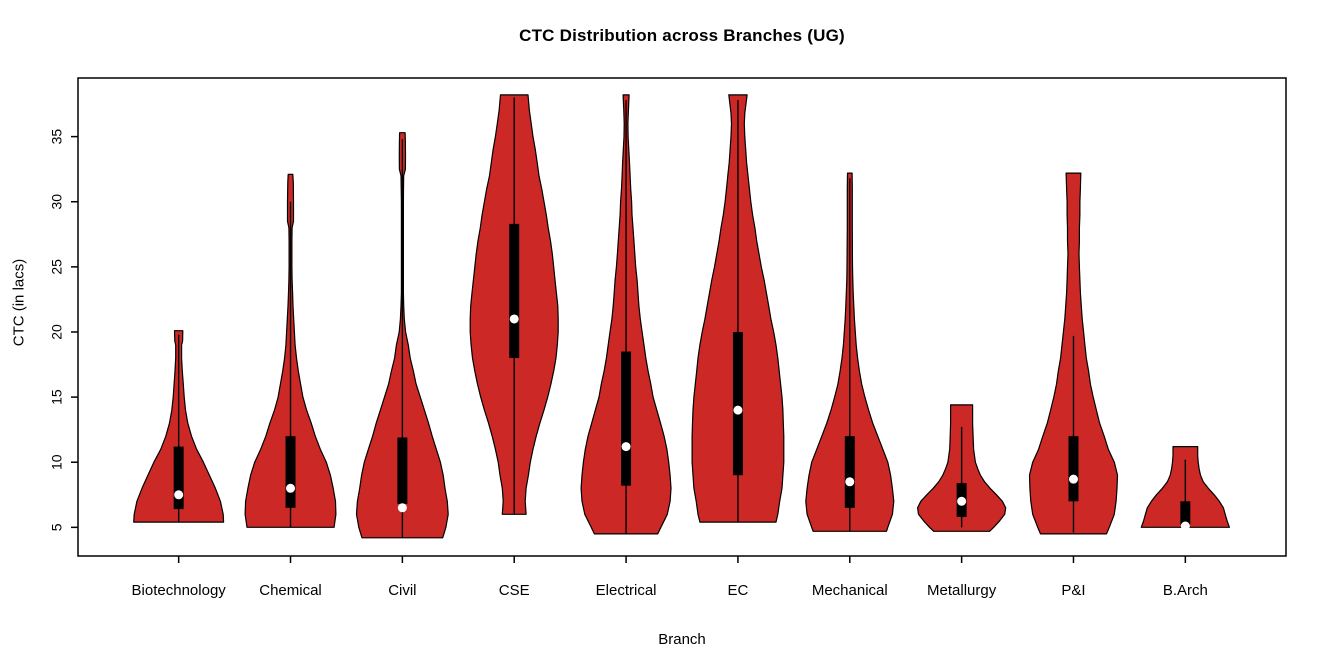 The image size is (1327, 653). Describe the element at coordinates (738, 590) in the screenshot. I see `x-tick-label: EC` at that location.